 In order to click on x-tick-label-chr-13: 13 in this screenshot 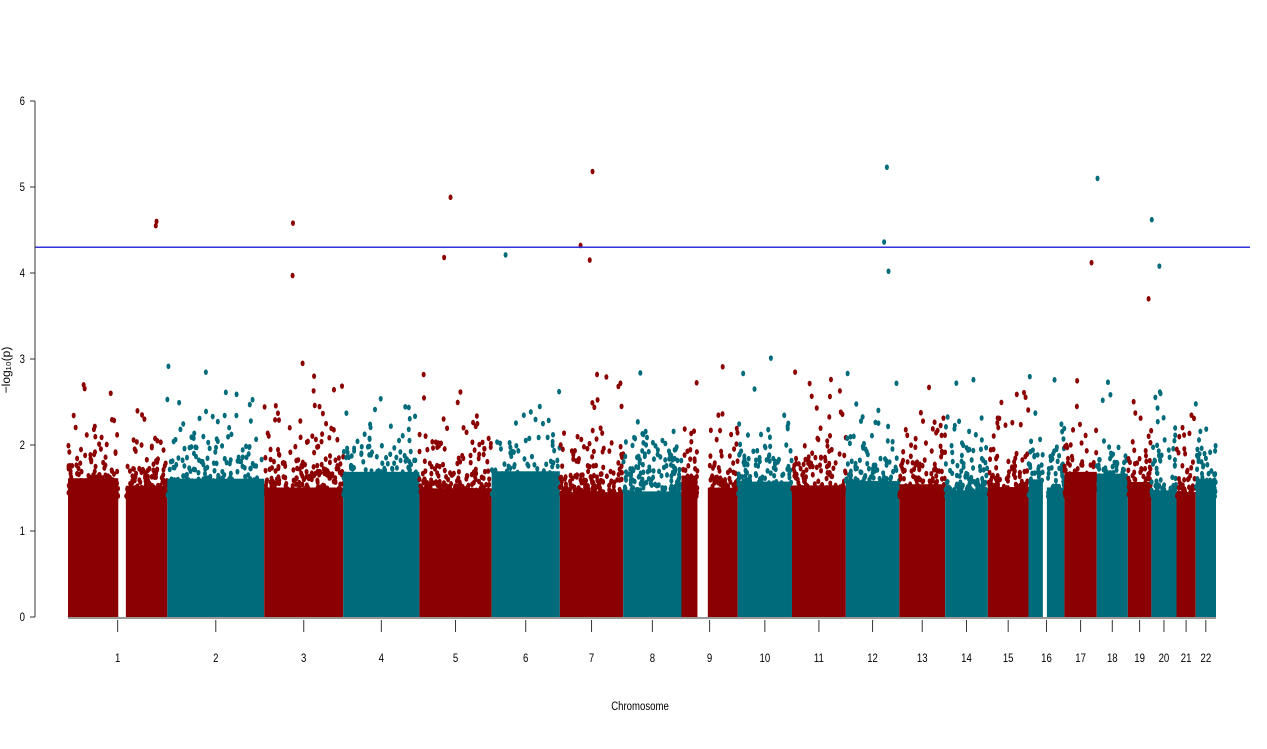, I will do `click(922, 658)`.